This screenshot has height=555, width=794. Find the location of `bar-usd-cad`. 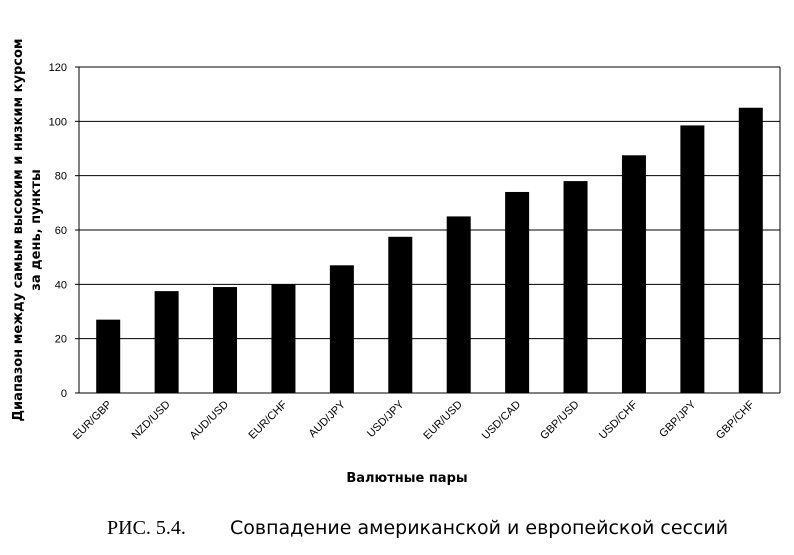

bar-usd-cad is located at coordinates (517, 292).